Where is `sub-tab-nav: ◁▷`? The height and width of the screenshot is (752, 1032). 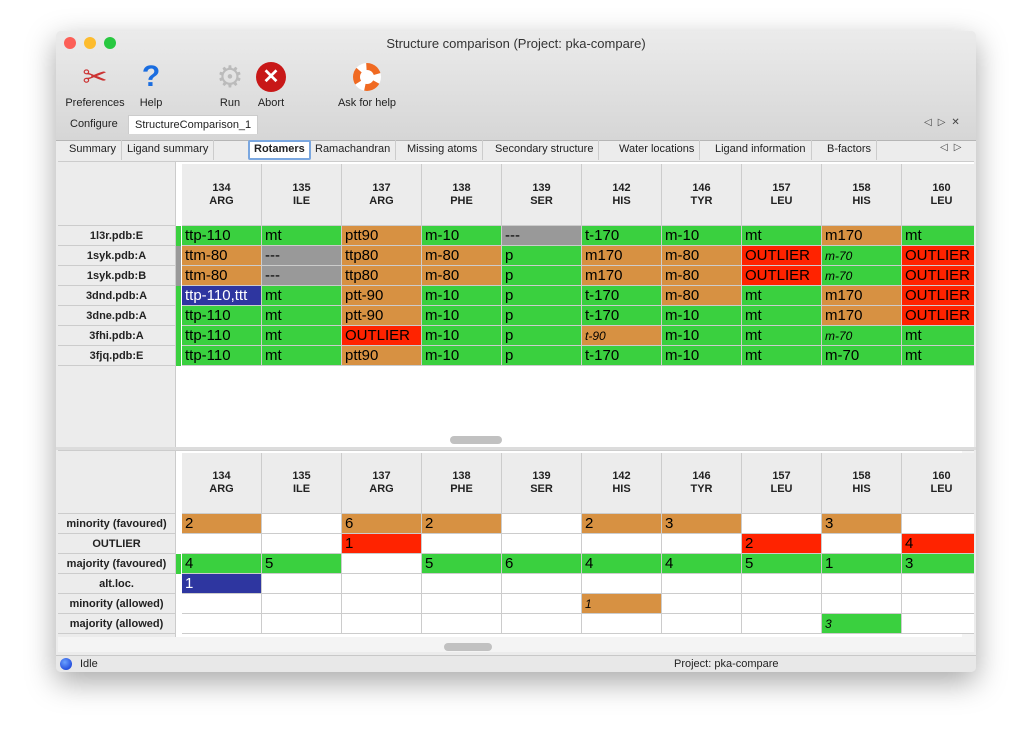
sub-tab-nav: ◁▷ is located at coordinates (953, 147).